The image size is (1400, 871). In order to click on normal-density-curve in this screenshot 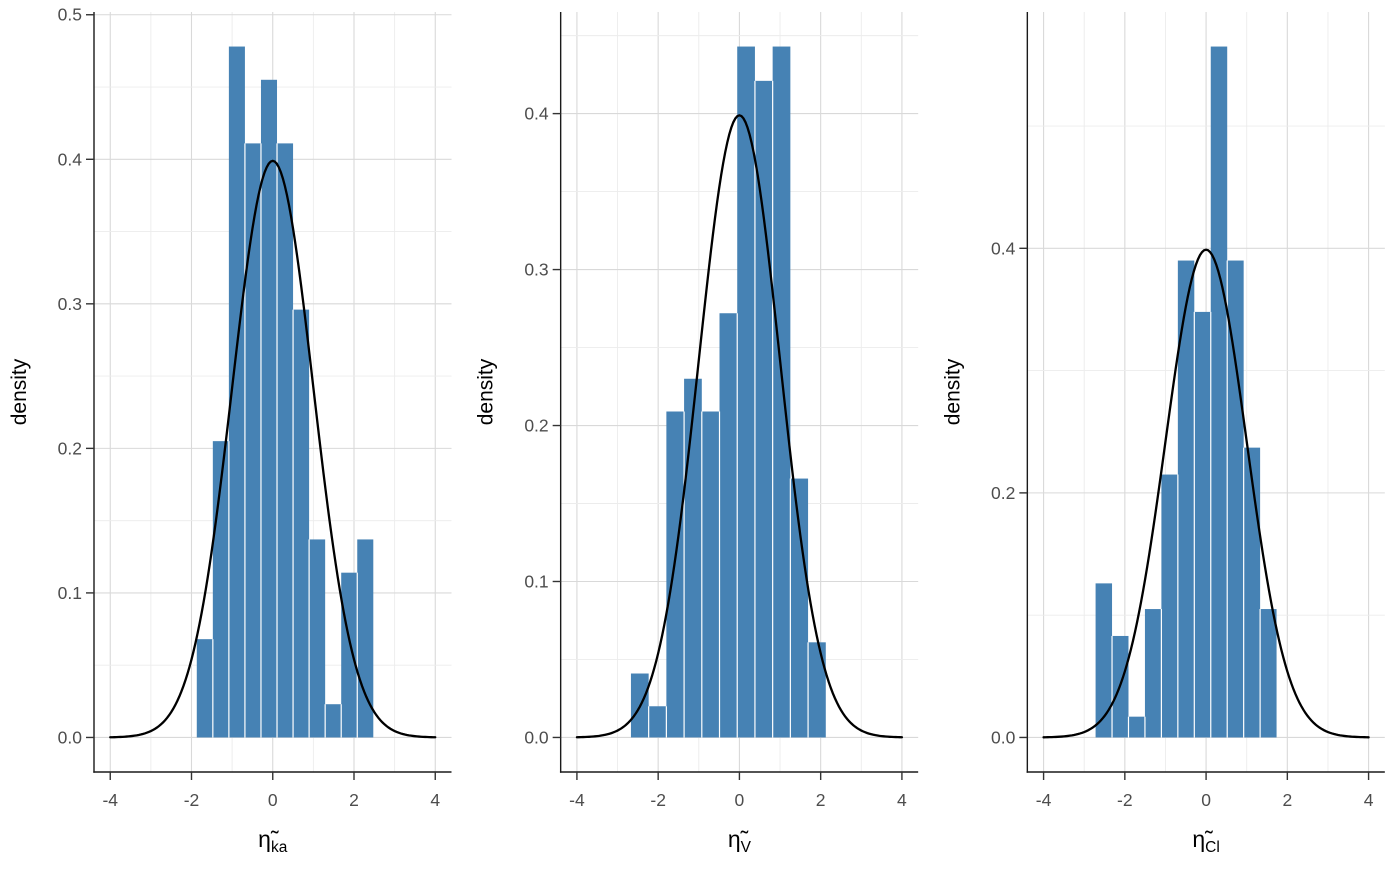, I will do `click(1206, 493)`.